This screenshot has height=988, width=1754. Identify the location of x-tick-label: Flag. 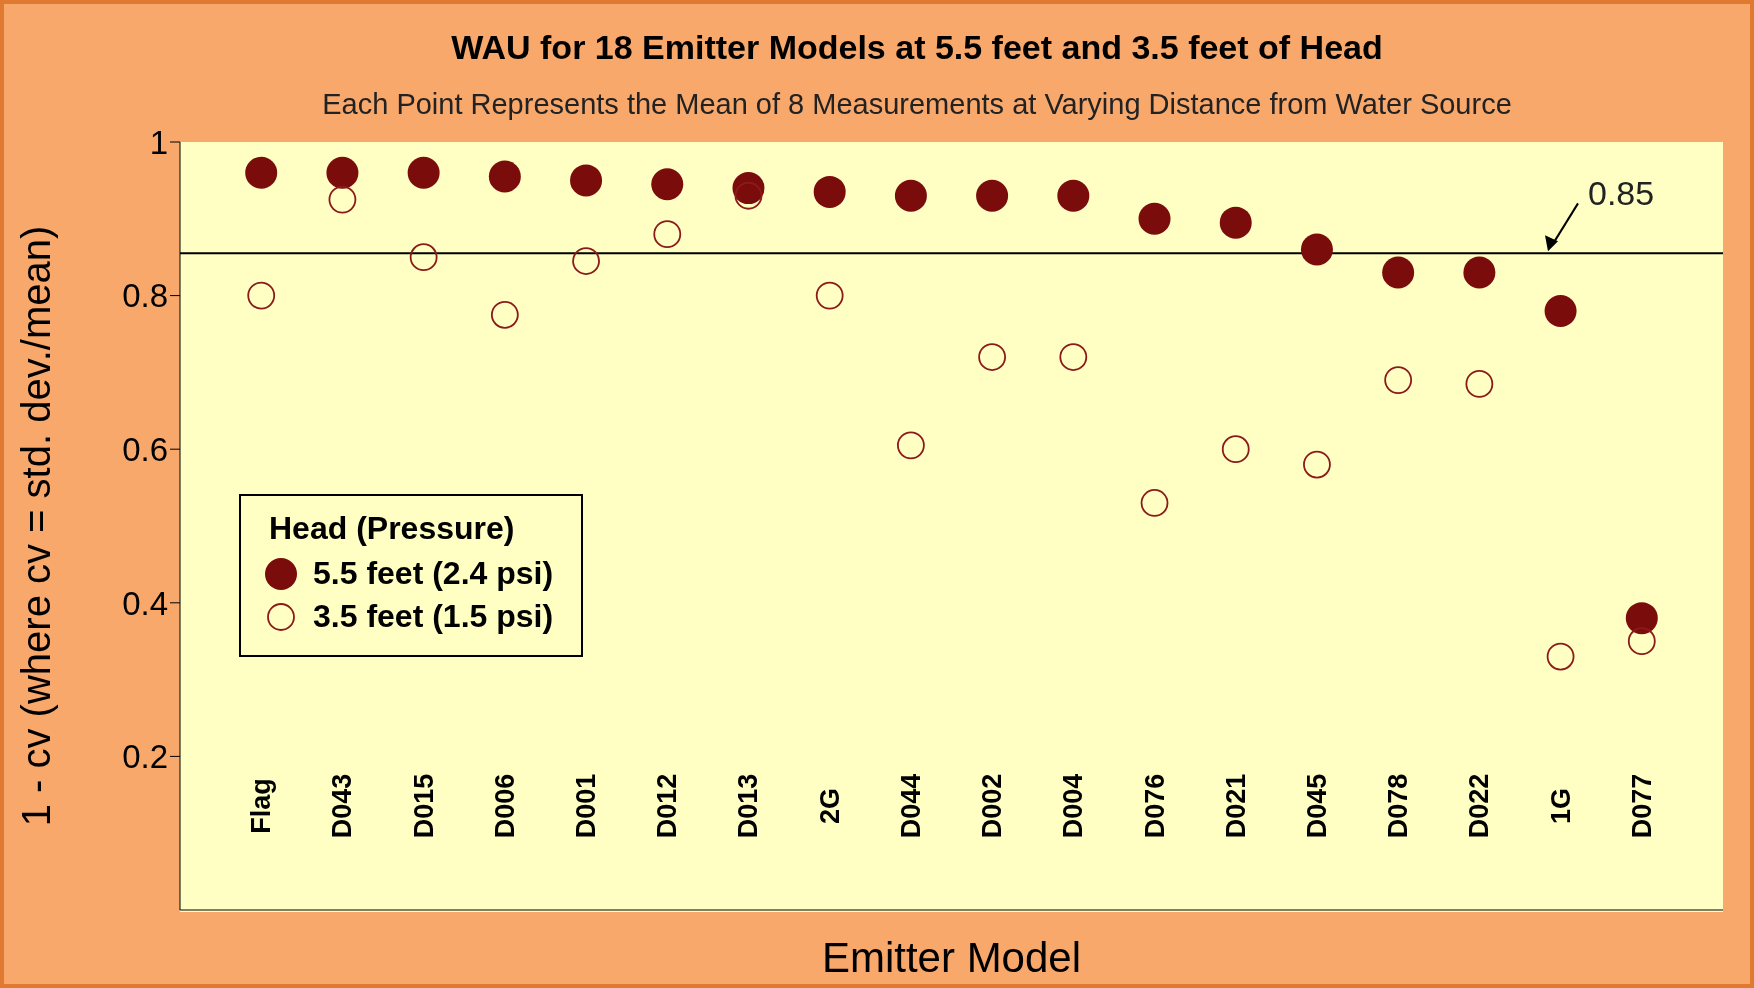
(261, 806).